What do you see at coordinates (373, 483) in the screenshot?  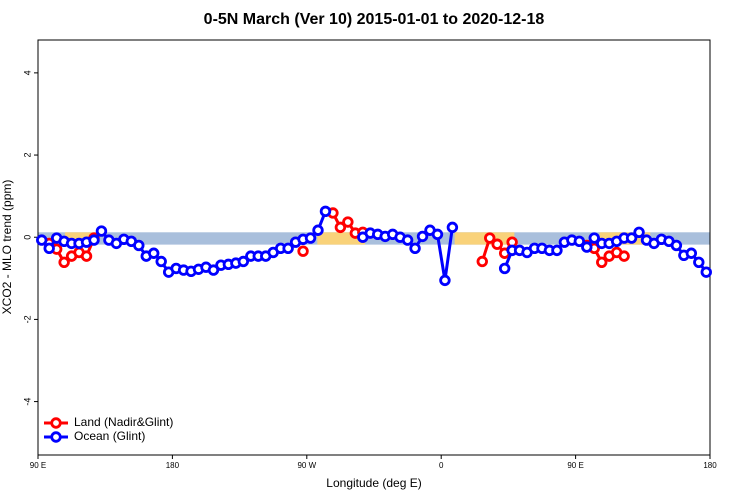 I see `x-axis-label: Longitude (deg E)` at bounding box center [373, 483].